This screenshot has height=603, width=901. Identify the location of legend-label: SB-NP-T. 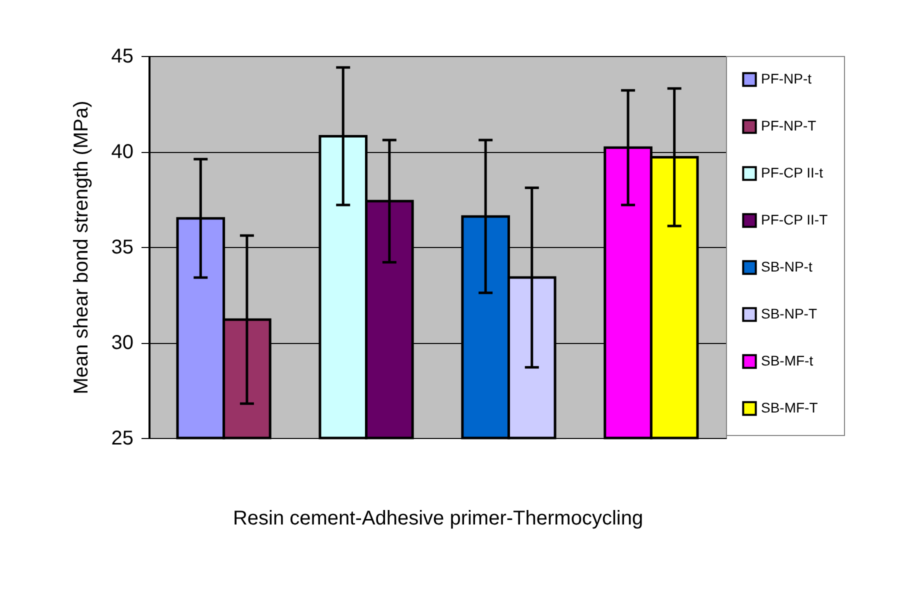
(789, 314).